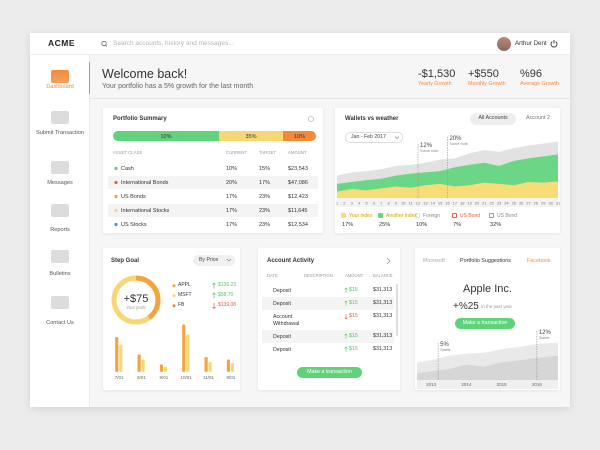 Image resolution: width=600 pixels, height=450 pixels. Describe the element at coordinates (397, 310) in the screenshot. I see `scrollbar` at that location.